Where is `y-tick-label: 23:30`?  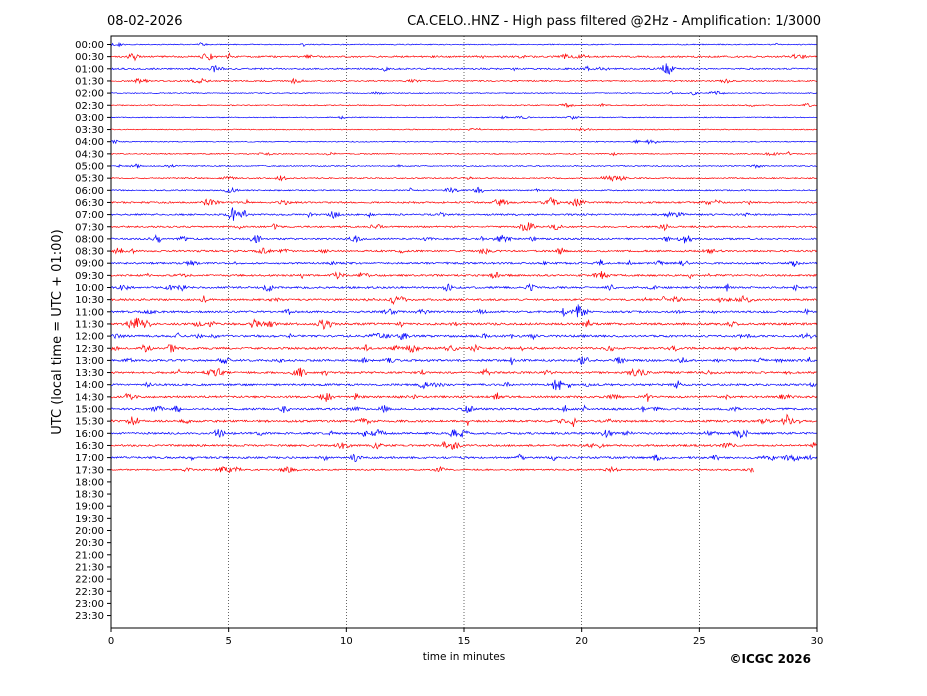
y-tick-label: 23:30 is located at coordinates (89, 616).